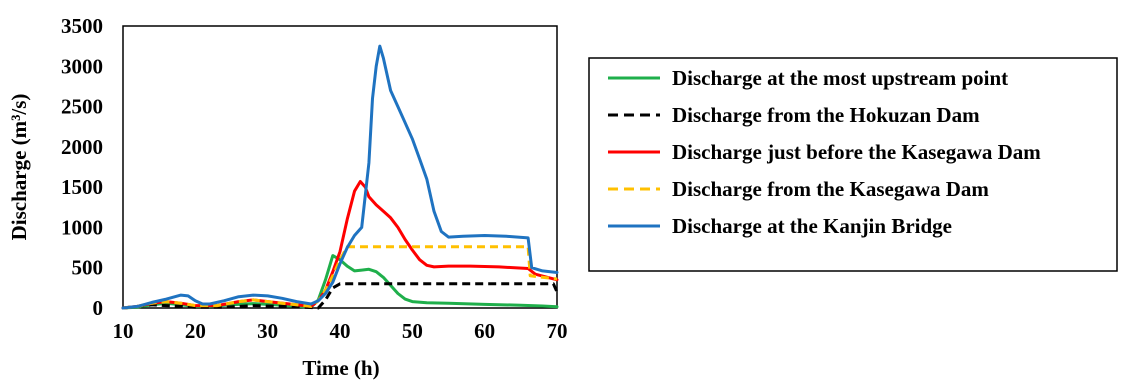  Describe the element at coordinates (82, 187) in the screenshot. I see `y-tick-label: 1500` at that location.